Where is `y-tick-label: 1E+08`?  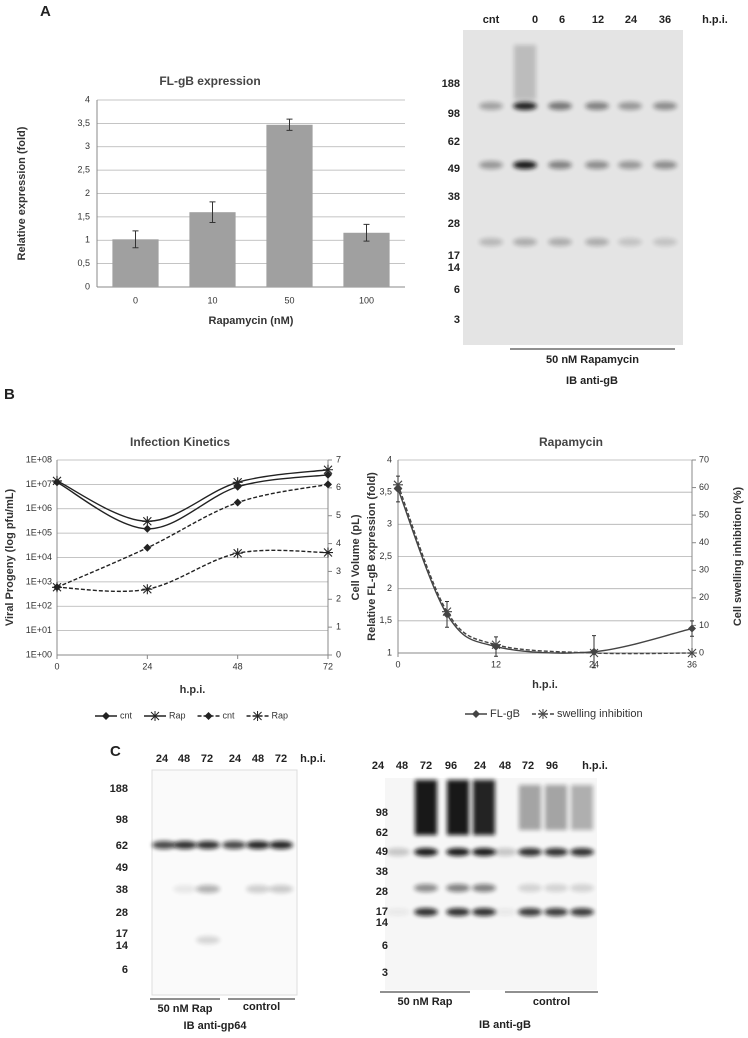 y-tick-label: 1E+08 is located at coordinates (39, 459).